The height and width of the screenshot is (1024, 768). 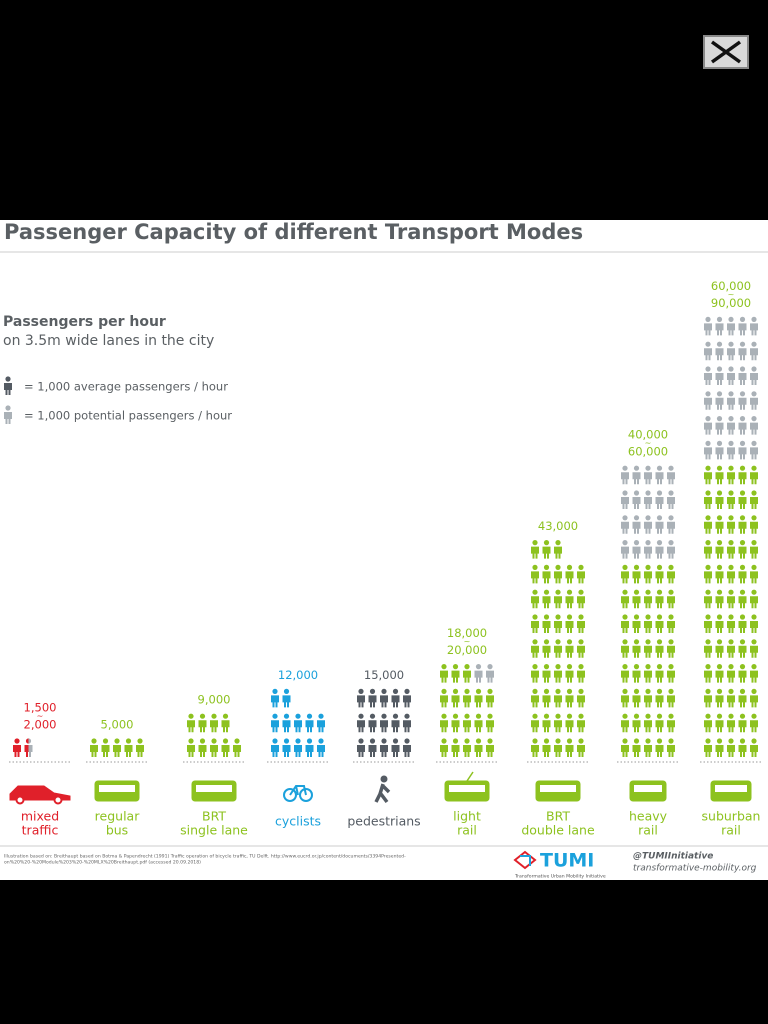 I want to click on pantograph, so click(x=470, y=776).